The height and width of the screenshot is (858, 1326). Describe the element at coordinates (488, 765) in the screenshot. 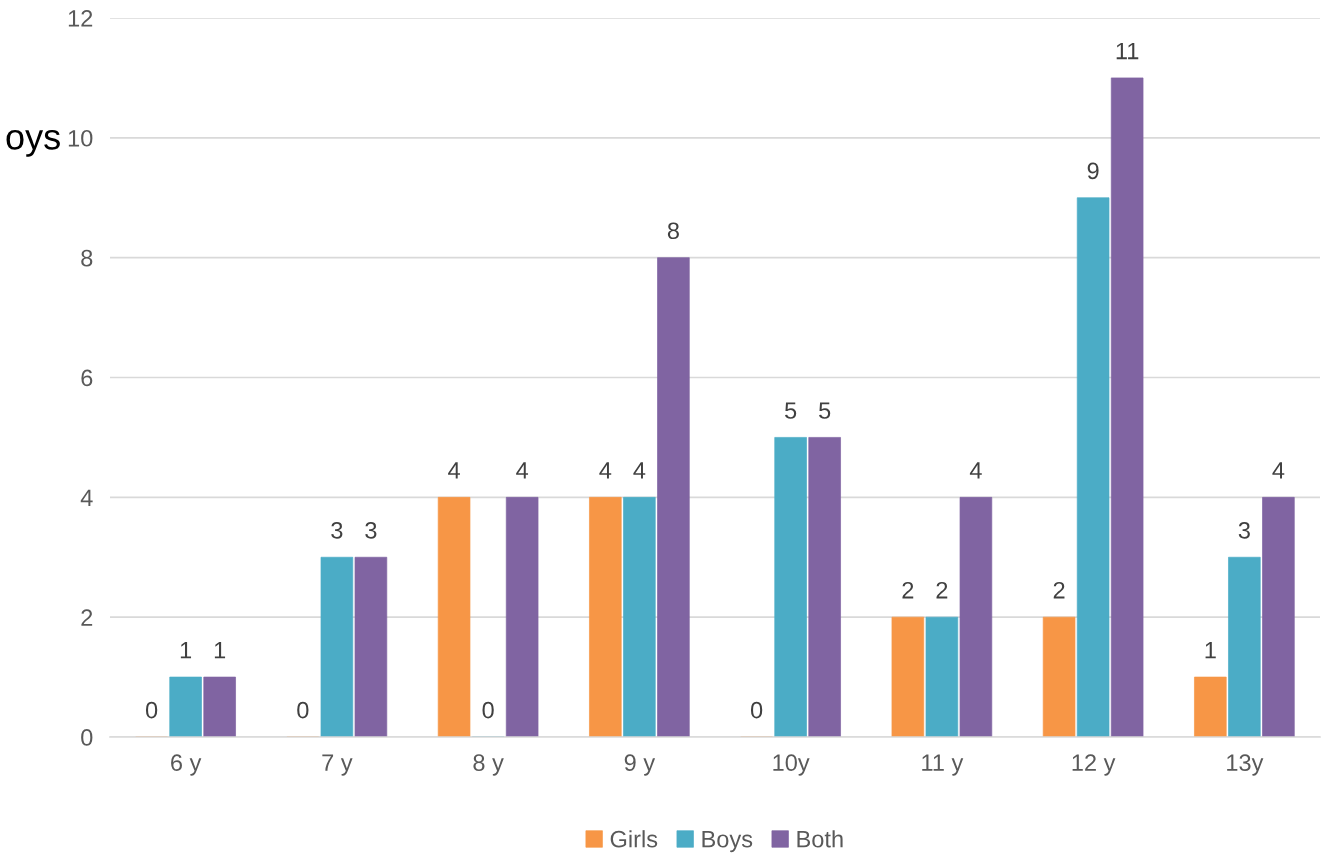

I see `x-tick-label: 8 y` at that location.